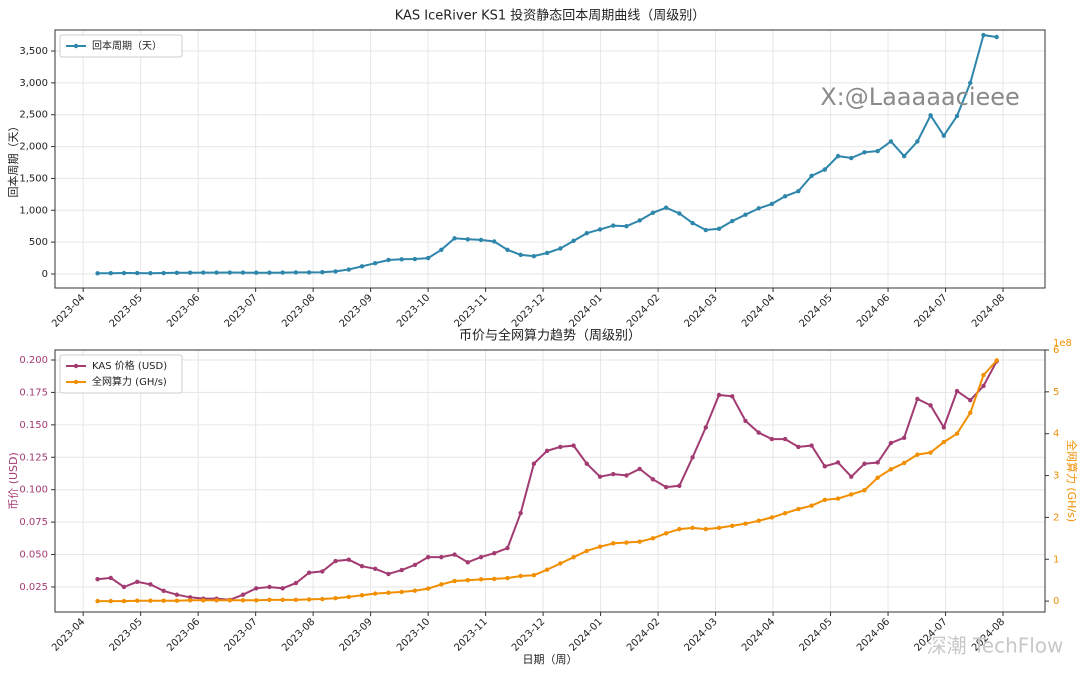 The image size is (1080, 676). Describe the element at coordinates (33, 210) in the screenshot. I see `y-tick-label: 1,000` at that location.